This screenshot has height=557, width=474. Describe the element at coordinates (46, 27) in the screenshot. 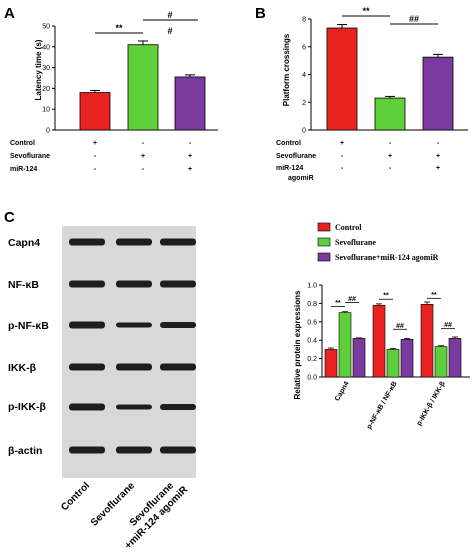

I see `chart-a-ytick-label: 50` at that location.